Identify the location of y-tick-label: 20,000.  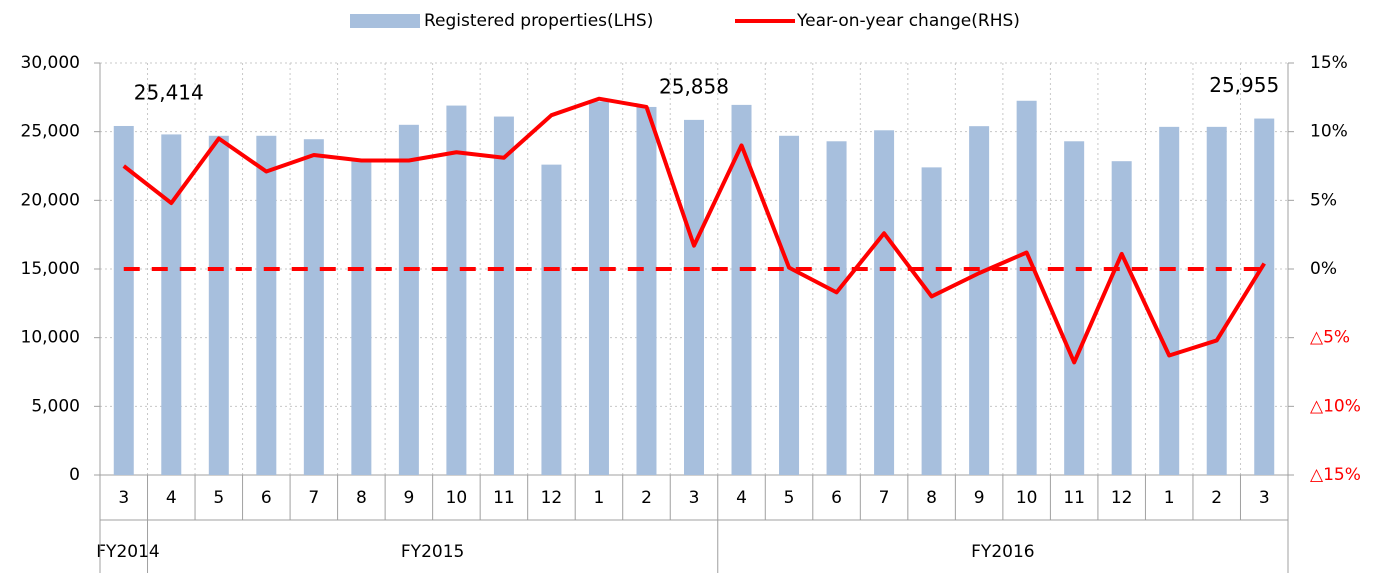
(50, 200).